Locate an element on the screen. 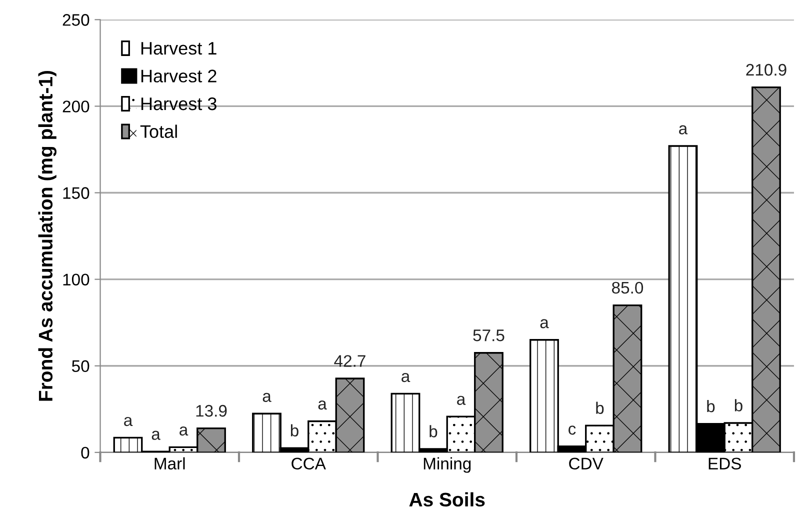 This screenshot has height=531, width=802. y-tick-label: 0 is located at coordinates (85, 452).